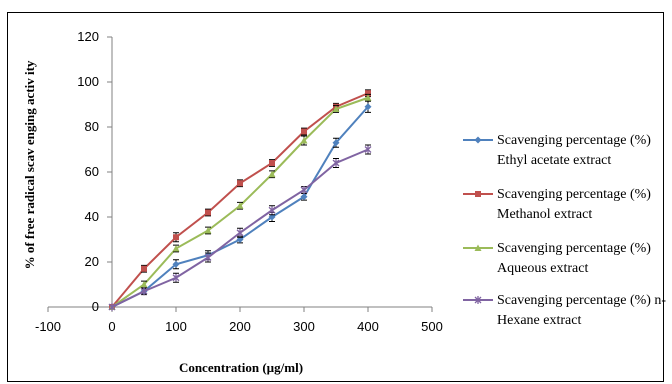  What do you see at coordinates (92, 216) in the screenshot?
I see `y-tick-label: 40` at bounding box center [92, 216].